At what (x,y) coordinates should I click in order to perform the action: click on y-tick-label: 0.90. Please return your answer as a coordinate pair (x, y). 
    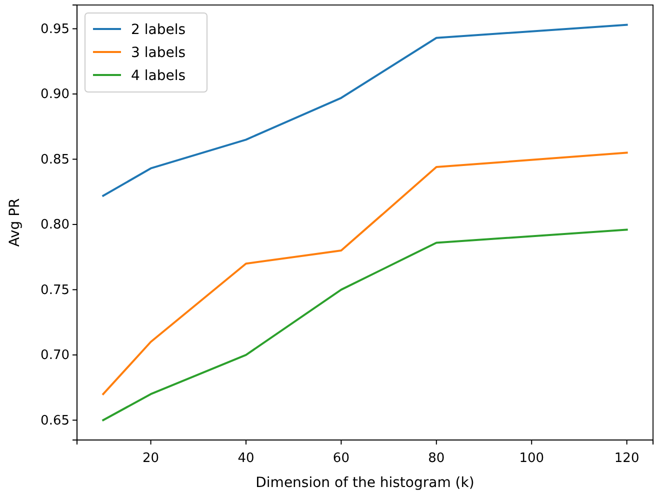
    Looking at the image, I should click on (55, 94).